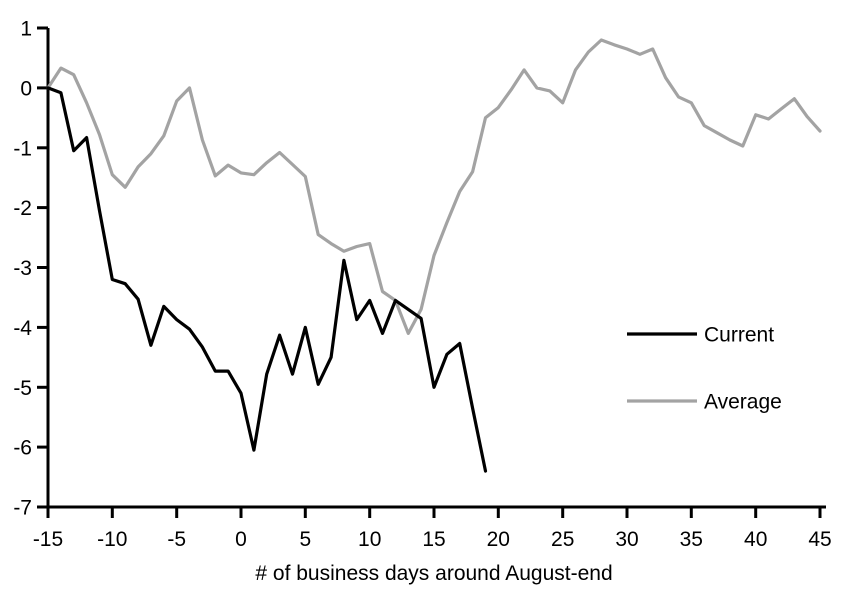 This screenshot has width=852, height=594. I want to click on x-tick-label: 5, so click(305, 539).